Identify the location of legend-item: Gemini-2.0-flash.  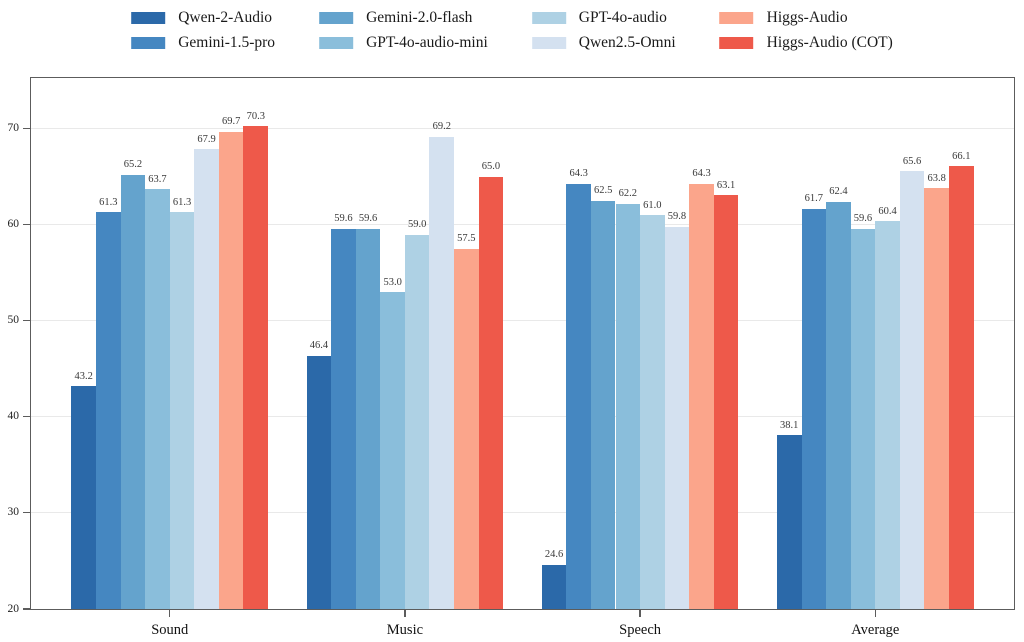
(403, 18).